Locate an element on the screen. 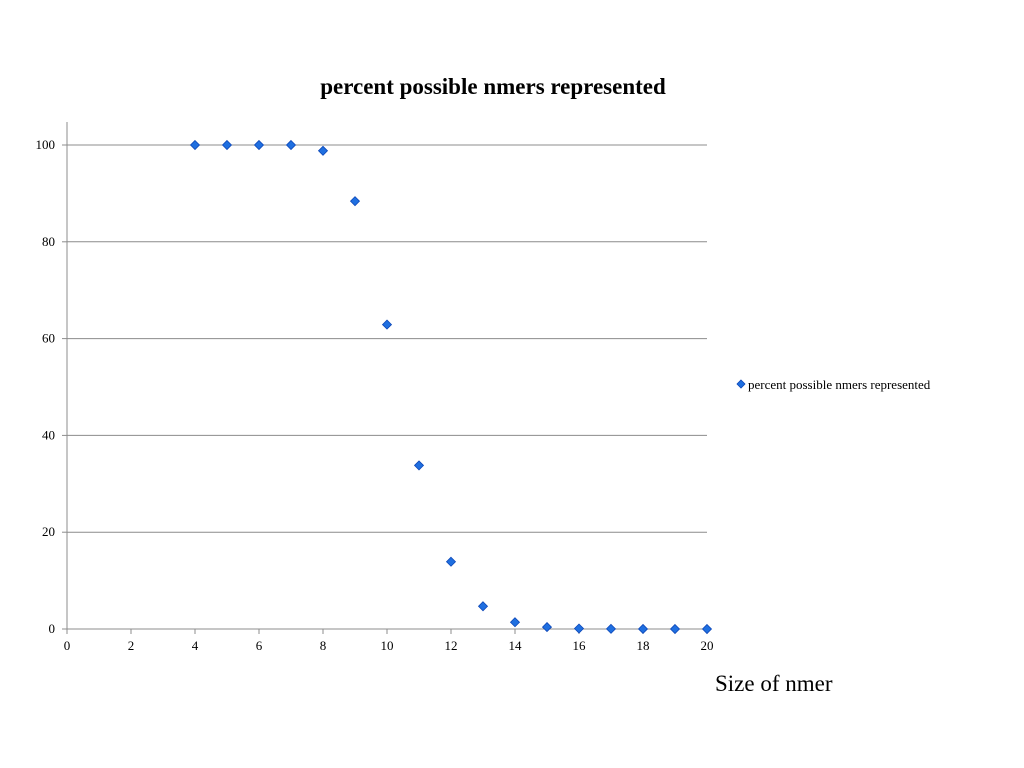 This screenshot has height=768, width=1024. x-tick-label: 0 is located at coordinates (67, 645).